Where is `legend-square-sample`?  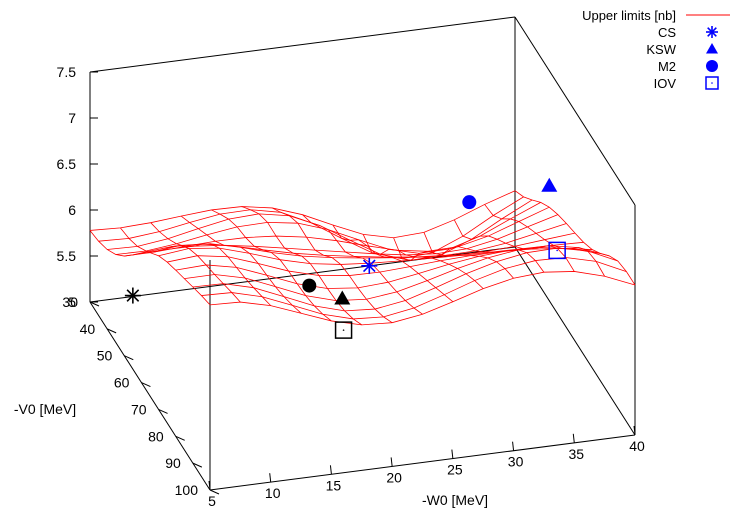 legend-square-sample is located at coordinates (712, 83).